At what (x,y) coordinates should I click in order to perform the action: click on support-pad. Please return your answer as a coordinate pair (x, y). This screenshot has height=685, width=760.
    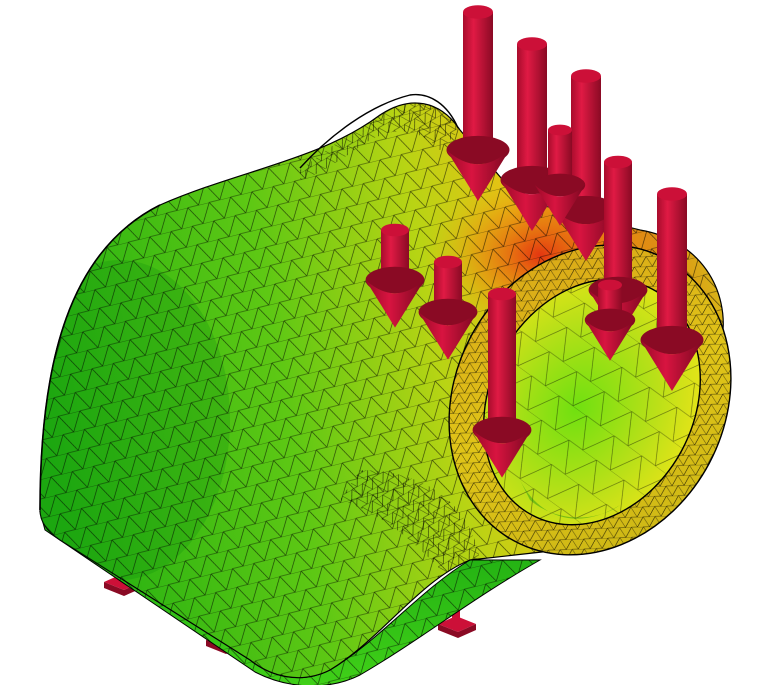
    Looking at the image, I should click on (457, 624).